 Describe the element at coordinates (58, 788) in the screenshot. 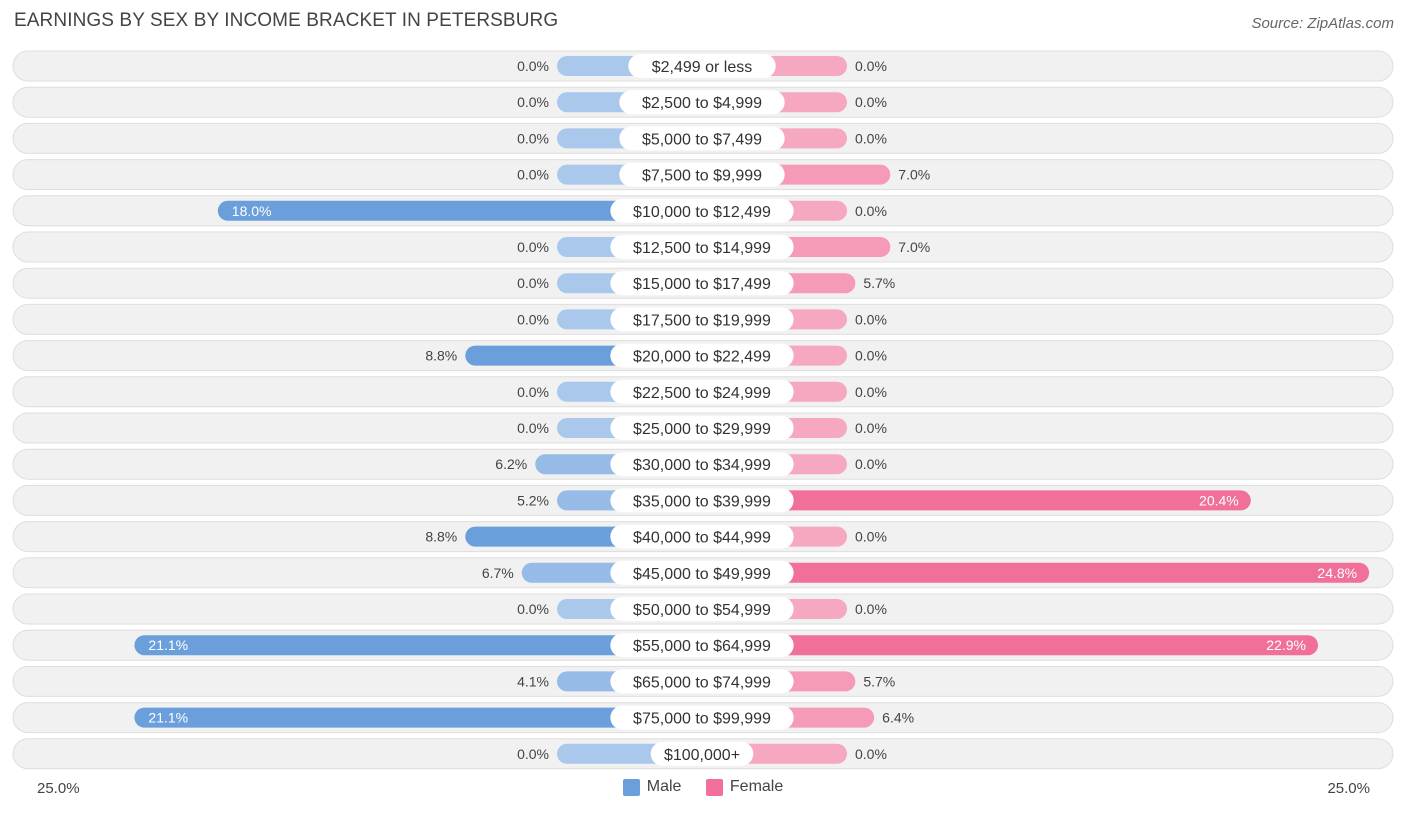

I see `axis-left-label: 25.0%` at that location.